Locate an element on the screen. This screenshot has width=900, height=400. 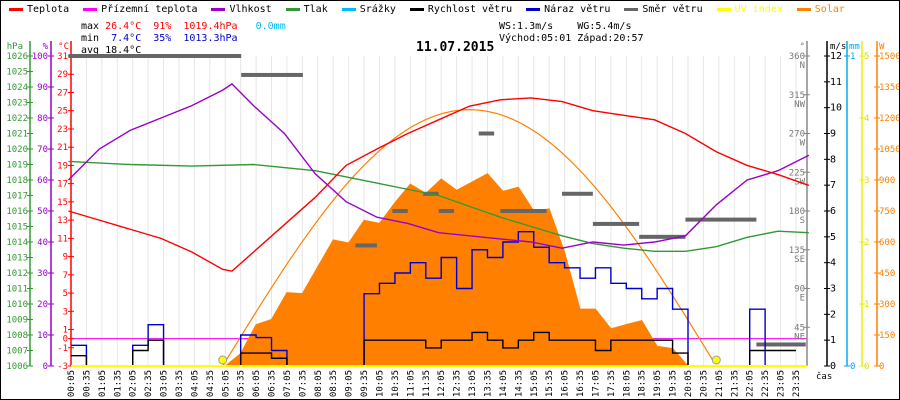
hpa-tick-label: 1018 is located at coordinates (17, 181).